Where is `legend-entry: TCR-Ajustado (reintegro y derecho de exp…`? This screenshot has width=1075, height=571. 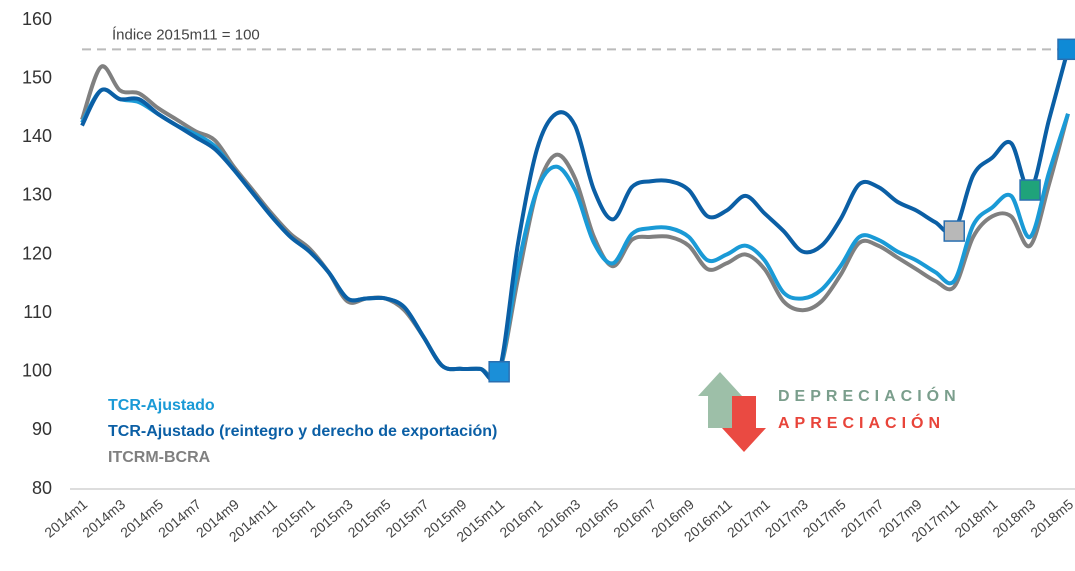
legend-entry: TCR-Ajustado (reintegro y derecho de exp… is located at coordinates (302, 431).